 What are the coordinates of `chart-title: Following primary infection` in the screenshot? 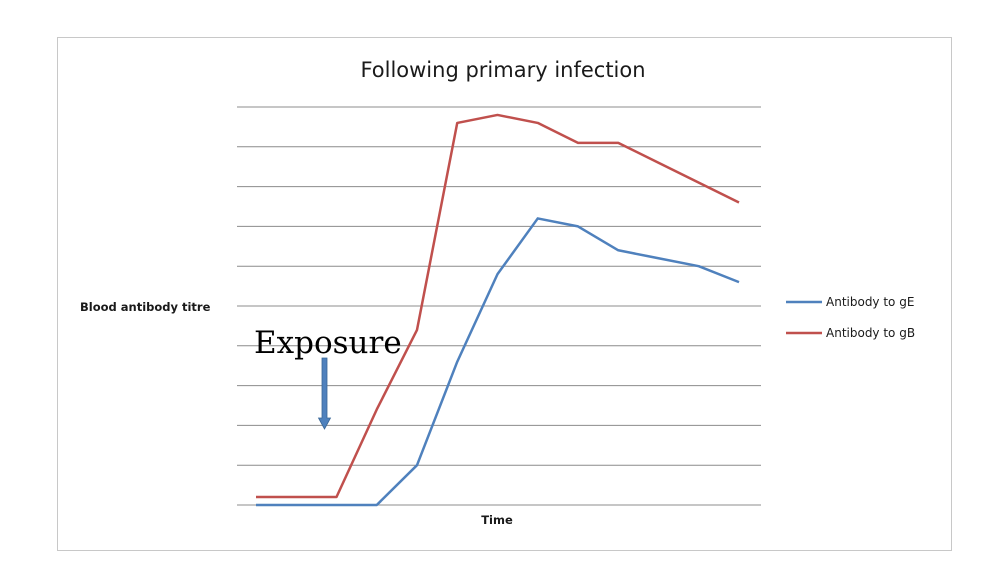 It's located at (502, 70).